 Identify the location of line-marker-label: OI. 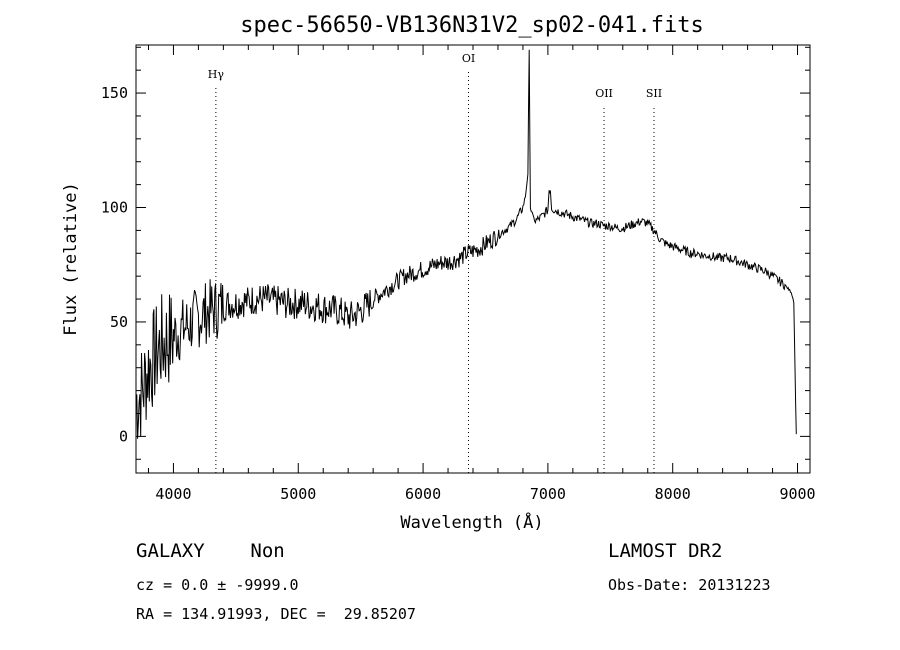
(468, 58).